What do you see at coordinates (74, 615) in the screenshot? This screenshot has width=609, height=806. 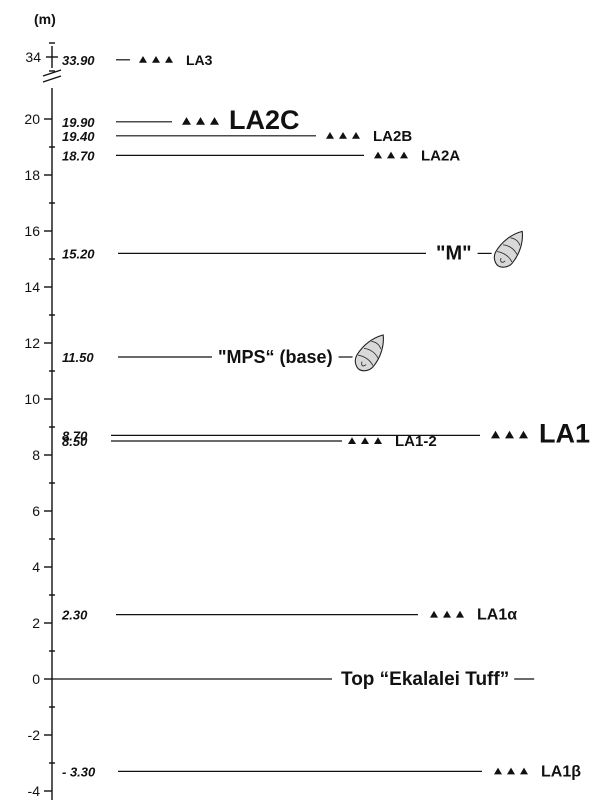 I see `depth-label: 2.30` at bounding box center [74, 615].